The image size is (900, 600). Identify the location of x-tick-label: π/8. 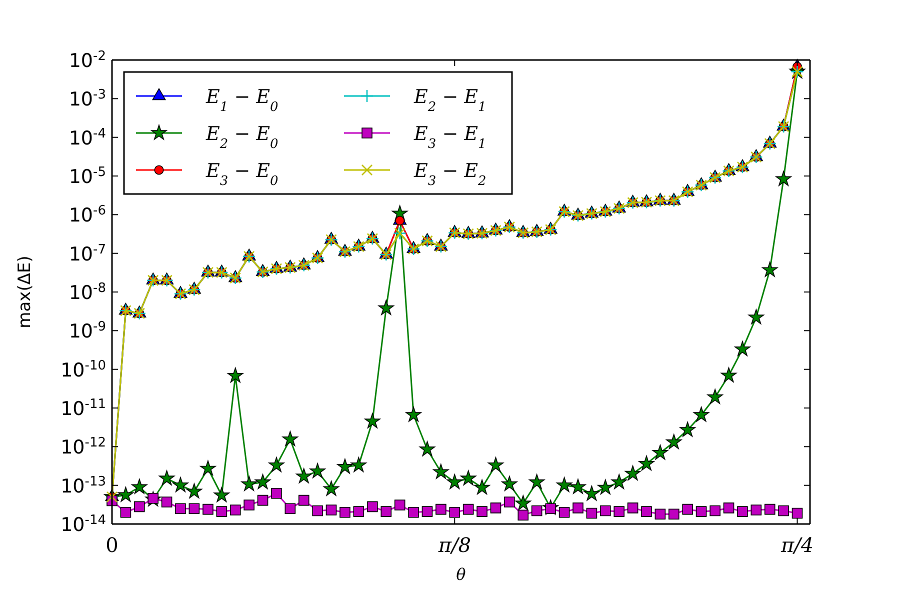
(454, 545).